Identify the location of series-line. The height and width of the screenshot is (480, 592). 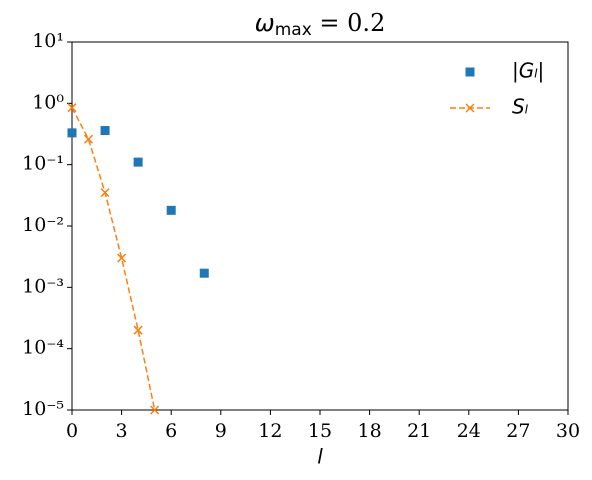
(113, 259).